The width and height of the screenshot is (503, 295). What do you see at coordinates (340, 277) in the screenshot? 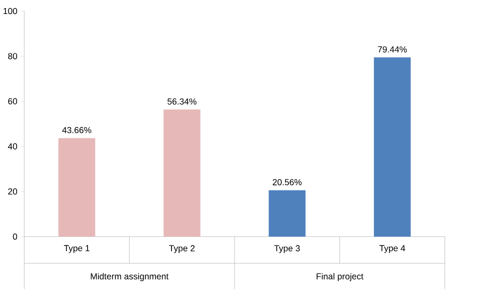
I see `text: Final project` at bounding box center [340, 277].